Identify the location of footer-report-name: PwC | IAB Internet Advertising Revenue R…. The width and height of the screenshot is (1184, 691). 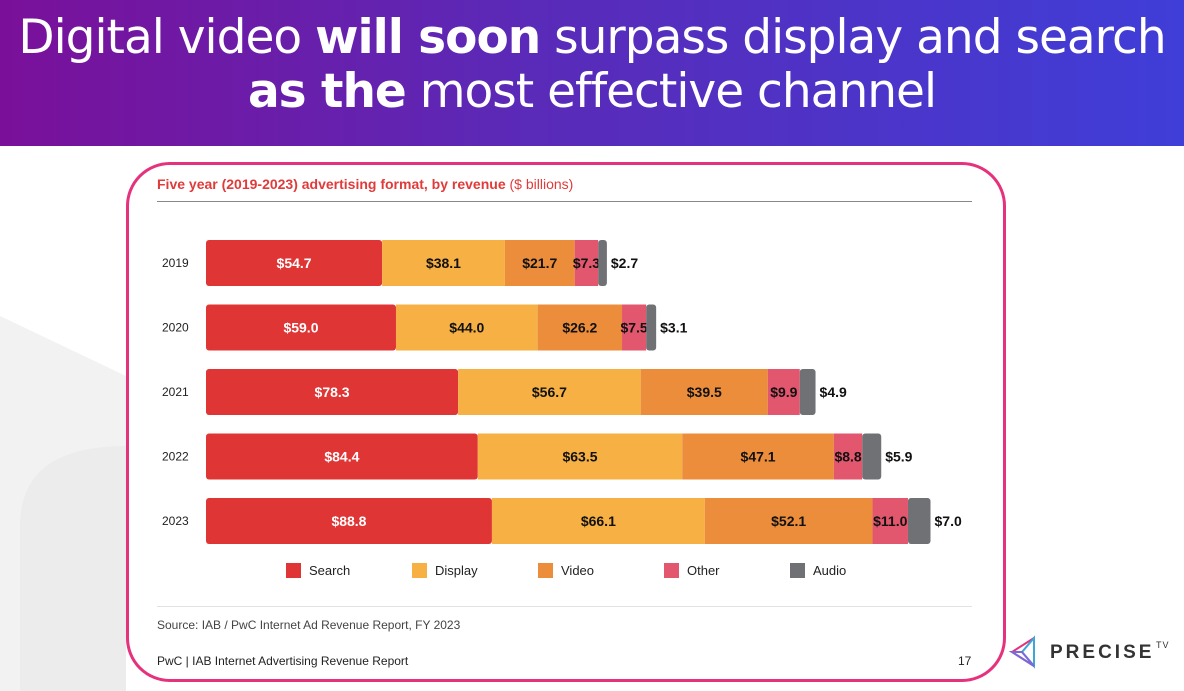
(283, 661).